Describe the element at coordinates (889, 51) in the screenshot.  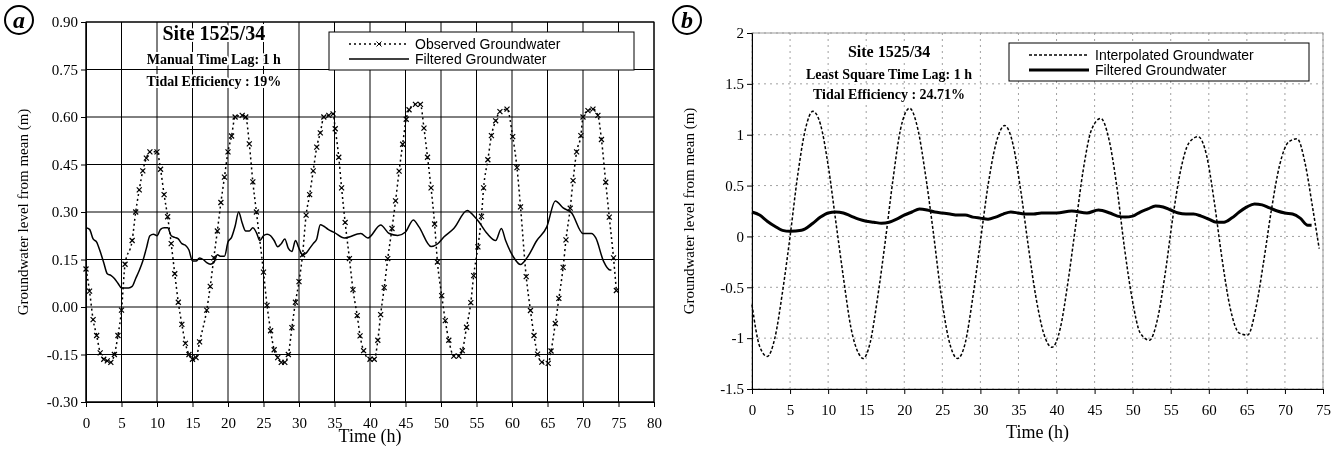
I see `text: Site 1525/34` at that location.